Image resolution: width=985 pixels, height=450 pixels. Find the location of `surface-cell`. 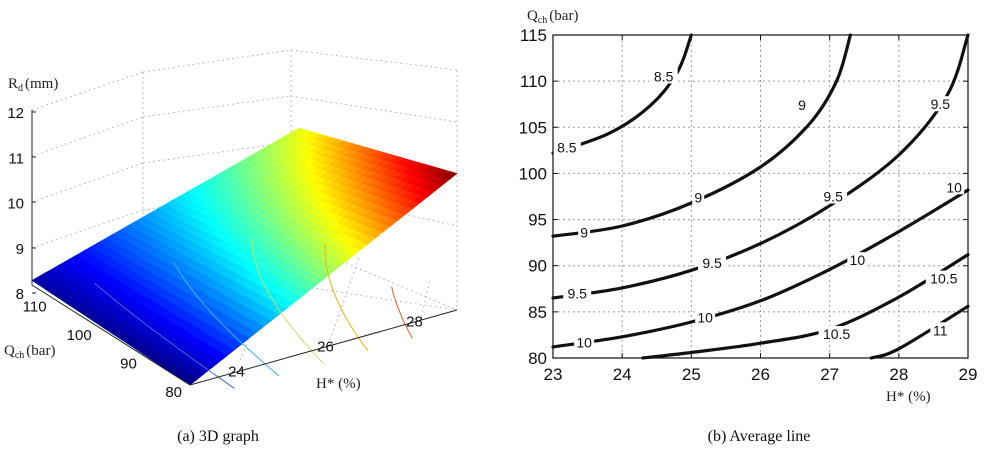

surface-cell is located at coordinates (450, 175).